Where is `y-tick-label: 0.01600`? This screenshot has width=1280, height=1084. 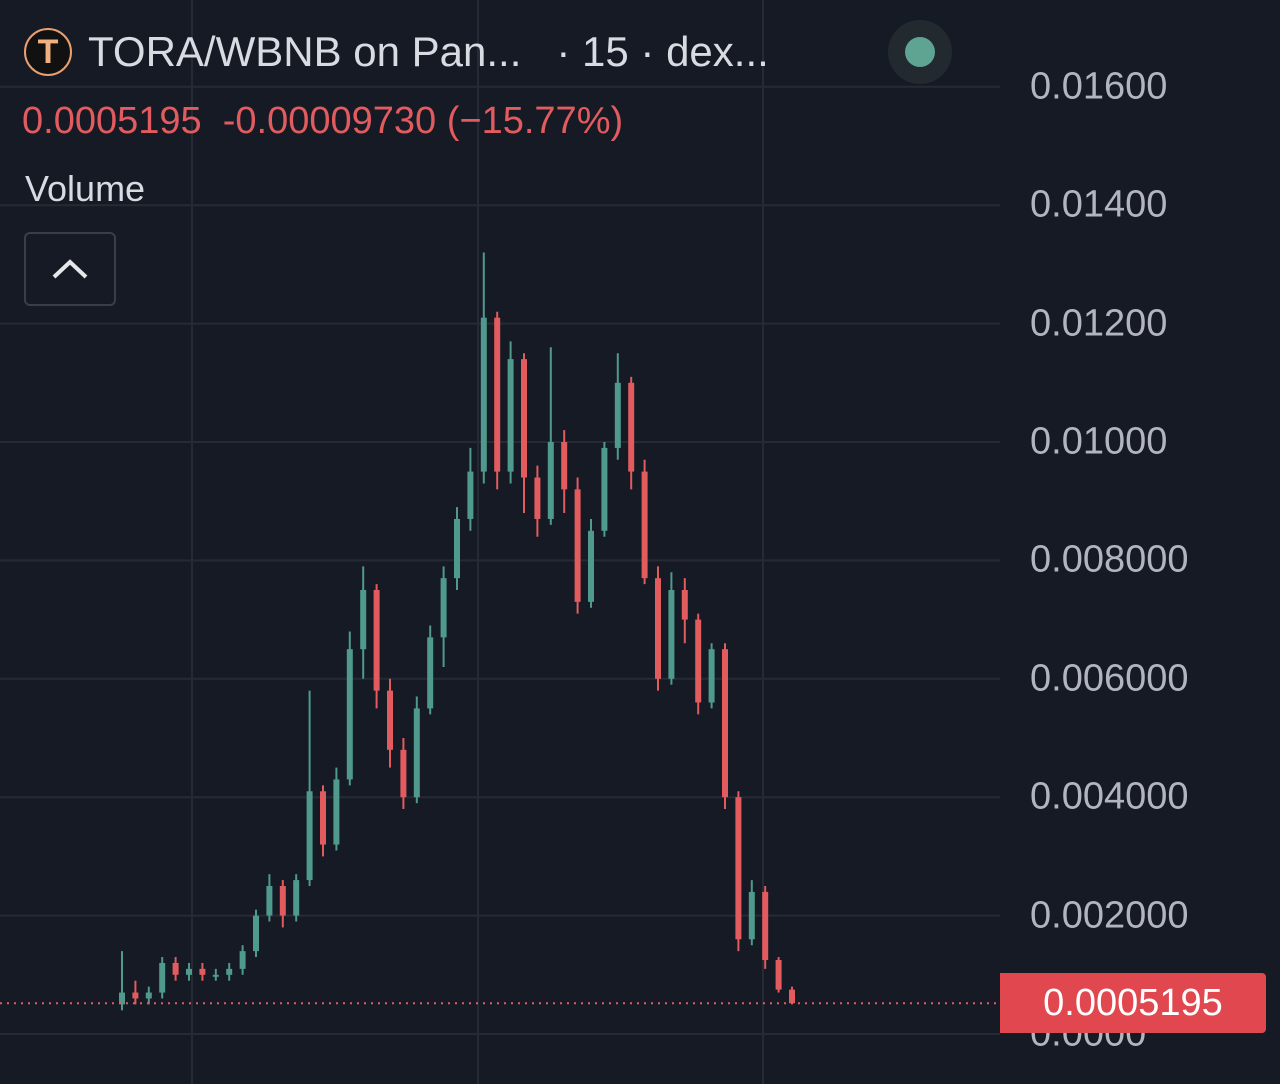 y-tick-label: 0.01600 is located at coordinates (1099, 86).